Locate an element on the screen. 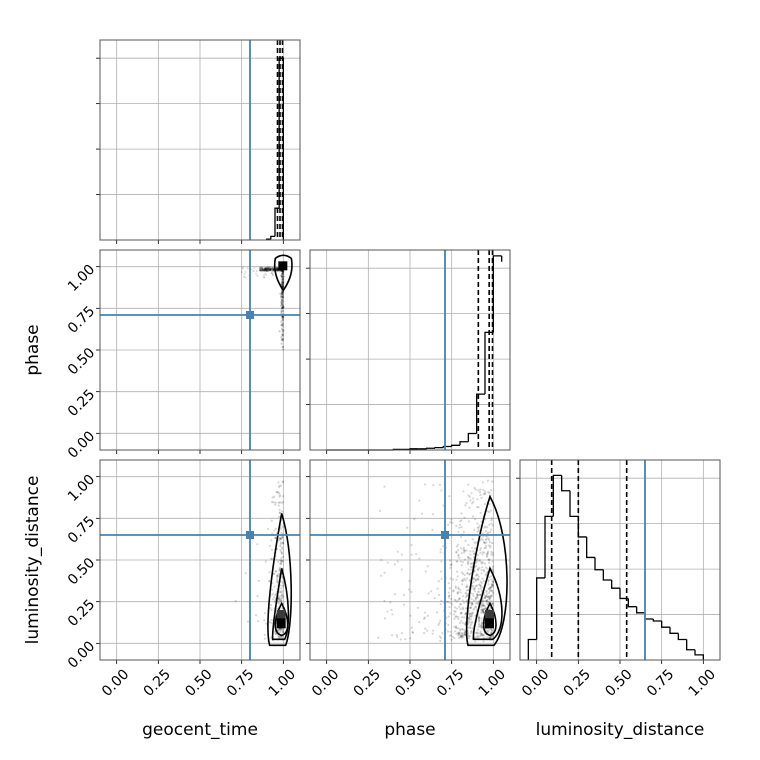 The width and height of the screenshot is (760, 760). ytick-label: 0.75 is located at coordinates (81, 529).